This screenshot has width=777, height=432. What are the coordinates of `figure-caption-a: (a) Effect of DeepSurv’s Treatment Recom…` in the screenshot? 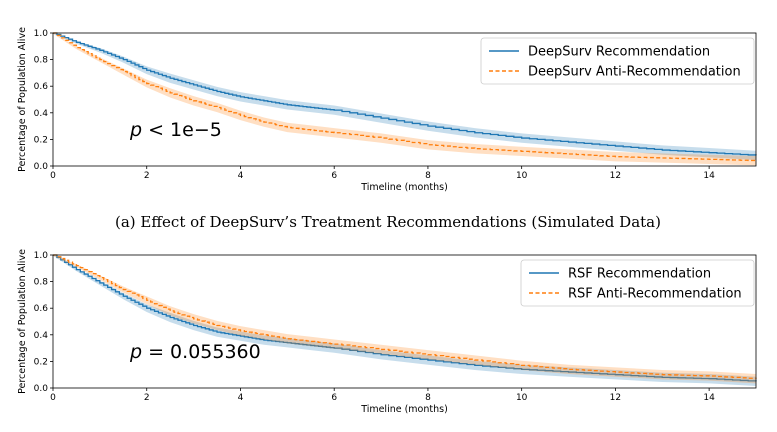 It's located at (388, 222).